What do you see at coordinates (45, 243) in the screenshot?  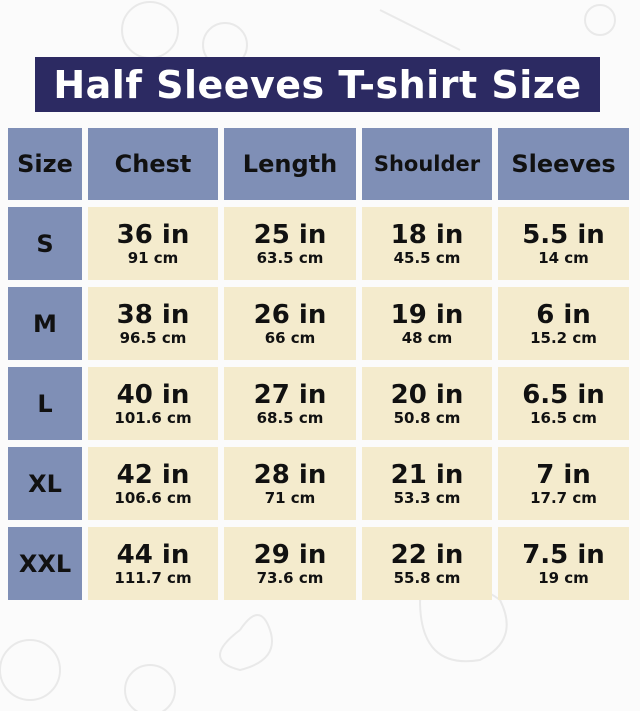 I see `size-label: S` at bounding box center [45, 243].